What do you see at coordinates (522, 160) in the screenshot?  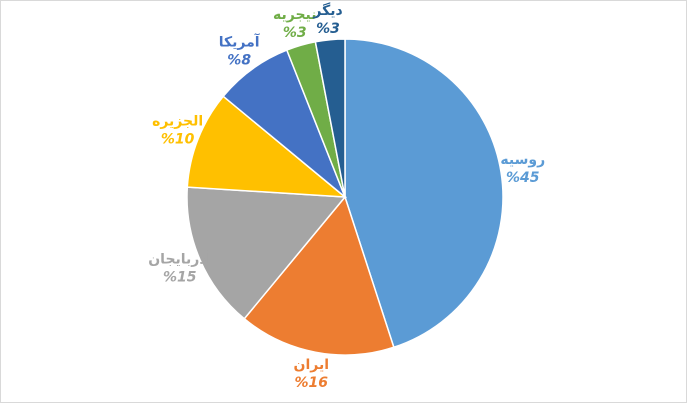 I see `slice-label: روسیه` at bounding box center [522, 160].